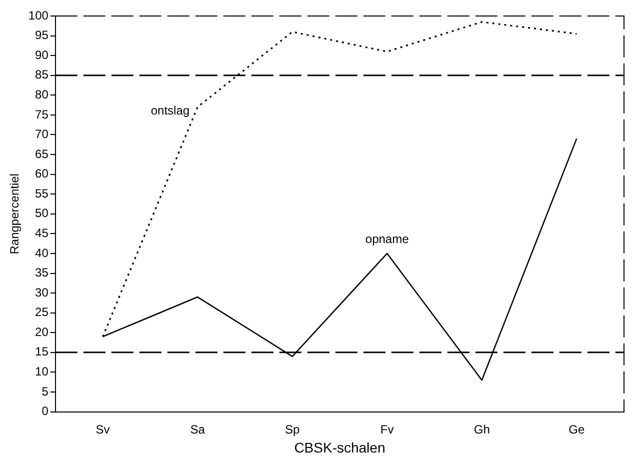 The image size is (644, 461). Describe the element at coordinates (170, 110) in the screenshot. I see `series-label: ontslag` at that location.